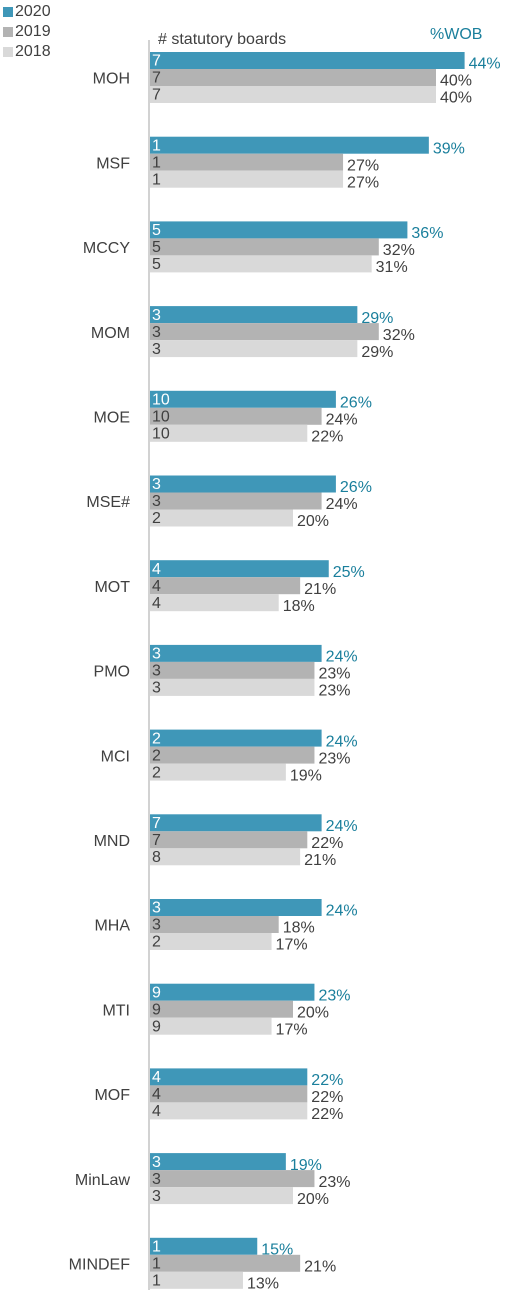 The width and height of the screenshot is (511, 1295). Describe the element at coordinates (399, 335) in the screenshot. I see `value-label: 32%` at that location.